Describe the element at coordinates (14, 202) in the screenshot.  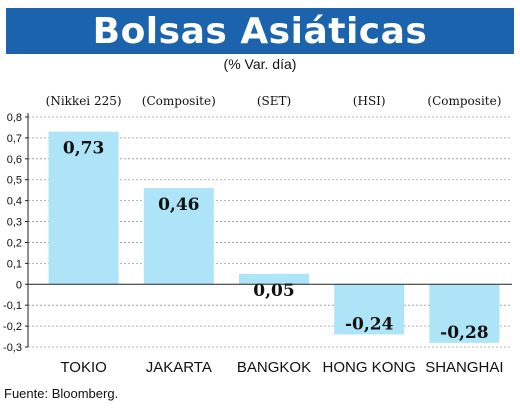
I see `y-tick-label: 0,4` at that location.